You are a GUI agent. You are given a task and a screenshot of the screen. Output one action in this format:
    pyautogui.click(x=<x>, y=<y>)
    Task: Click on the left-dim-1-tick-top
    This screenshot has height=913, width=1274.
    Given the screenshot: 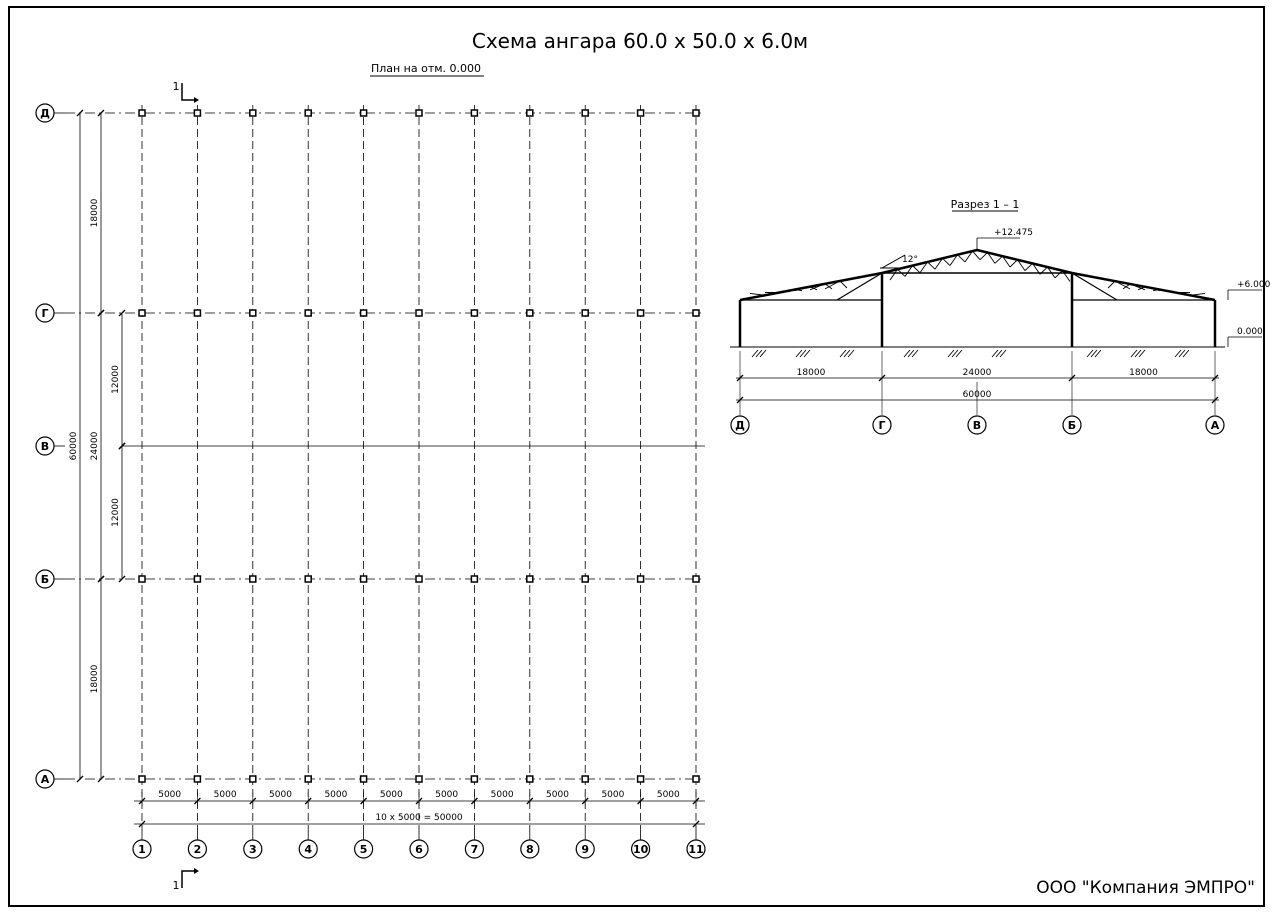 What is the action you would take?
    pyautogui.click(x=101, y=113)
    